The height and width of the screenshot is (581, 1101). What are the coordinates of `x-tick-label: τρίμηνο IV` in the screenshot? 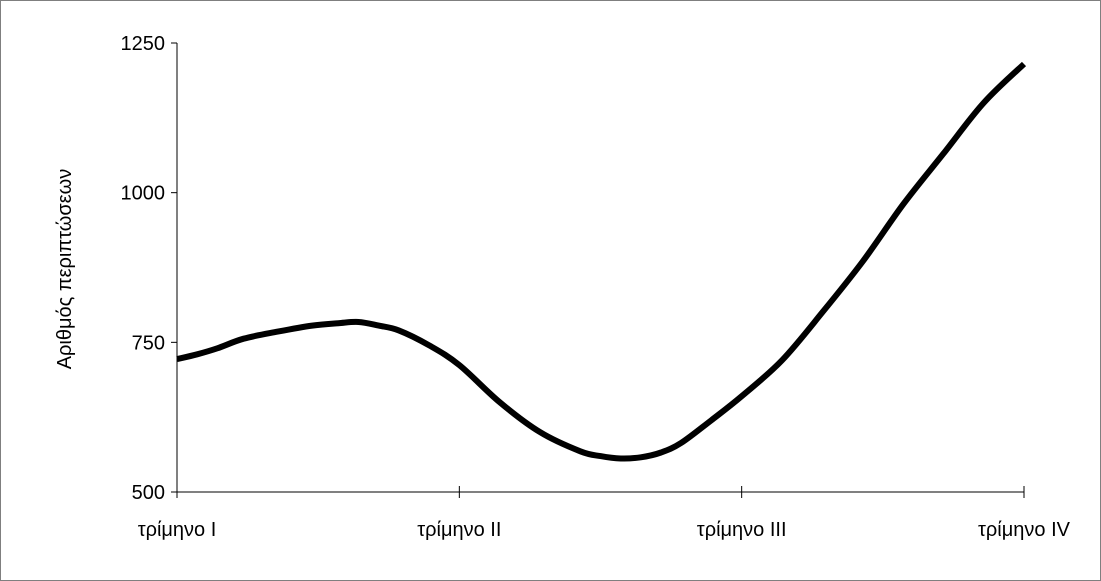 It's located at (1024, 530).